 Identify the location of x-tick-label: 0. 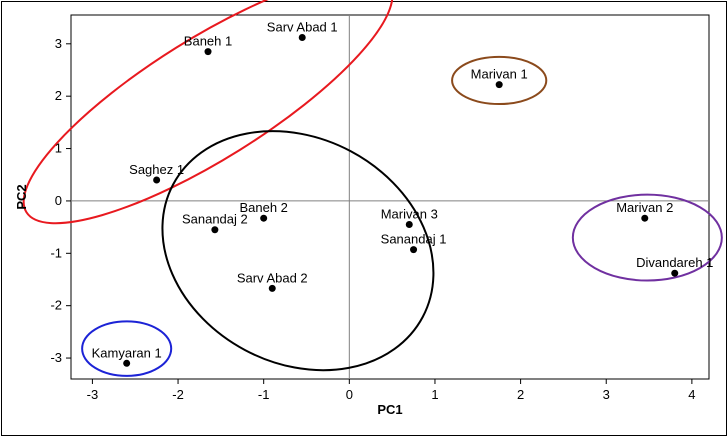
(349, 394).